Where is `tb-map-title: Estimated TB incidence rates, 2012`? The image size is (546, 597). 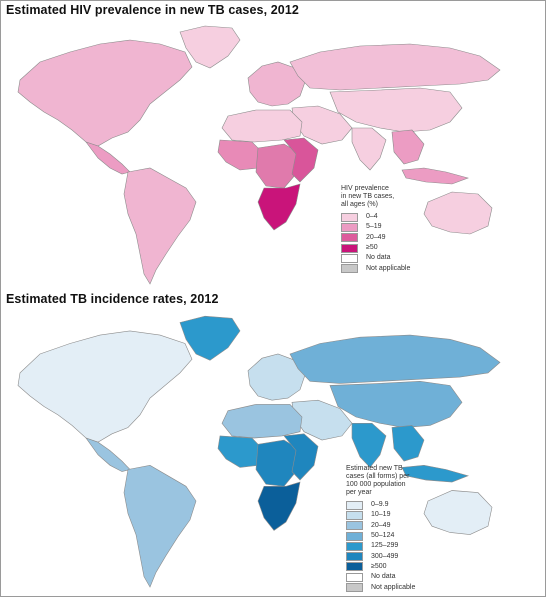
tb-map-title: Estimated TB incidence rates, 2012 is located at coordinates (112, 299).